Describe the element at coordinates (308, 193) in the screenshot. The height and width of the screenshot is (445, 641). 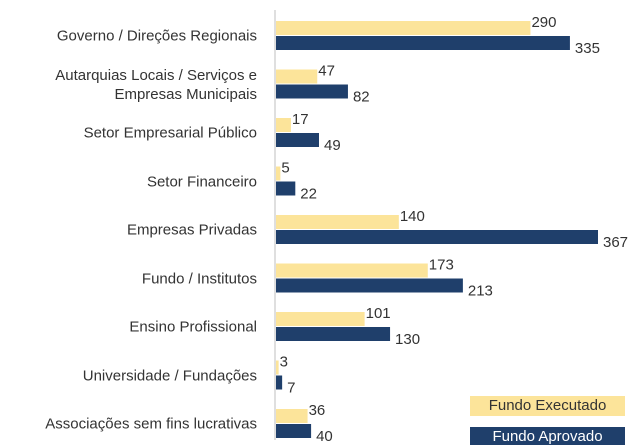
I see `value-label: 22` at that location.